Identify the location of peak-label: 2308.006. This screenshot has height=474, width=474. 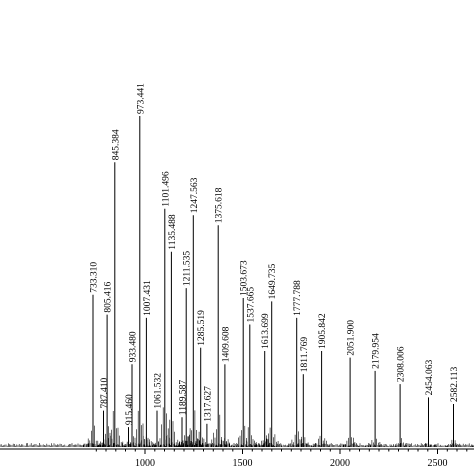
(402, 364).